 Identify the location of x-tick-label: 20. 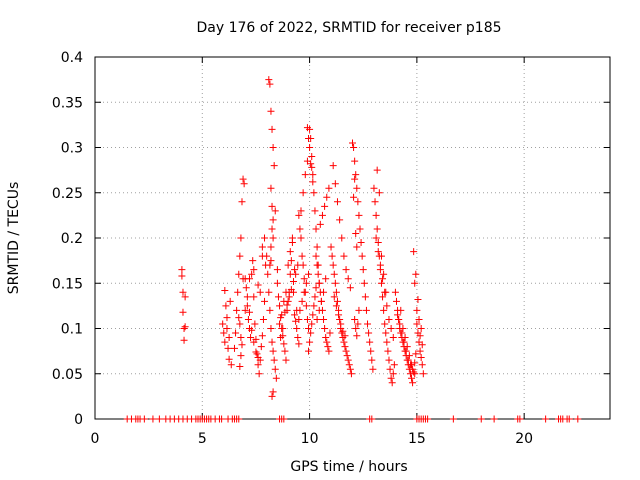
(524, 439).